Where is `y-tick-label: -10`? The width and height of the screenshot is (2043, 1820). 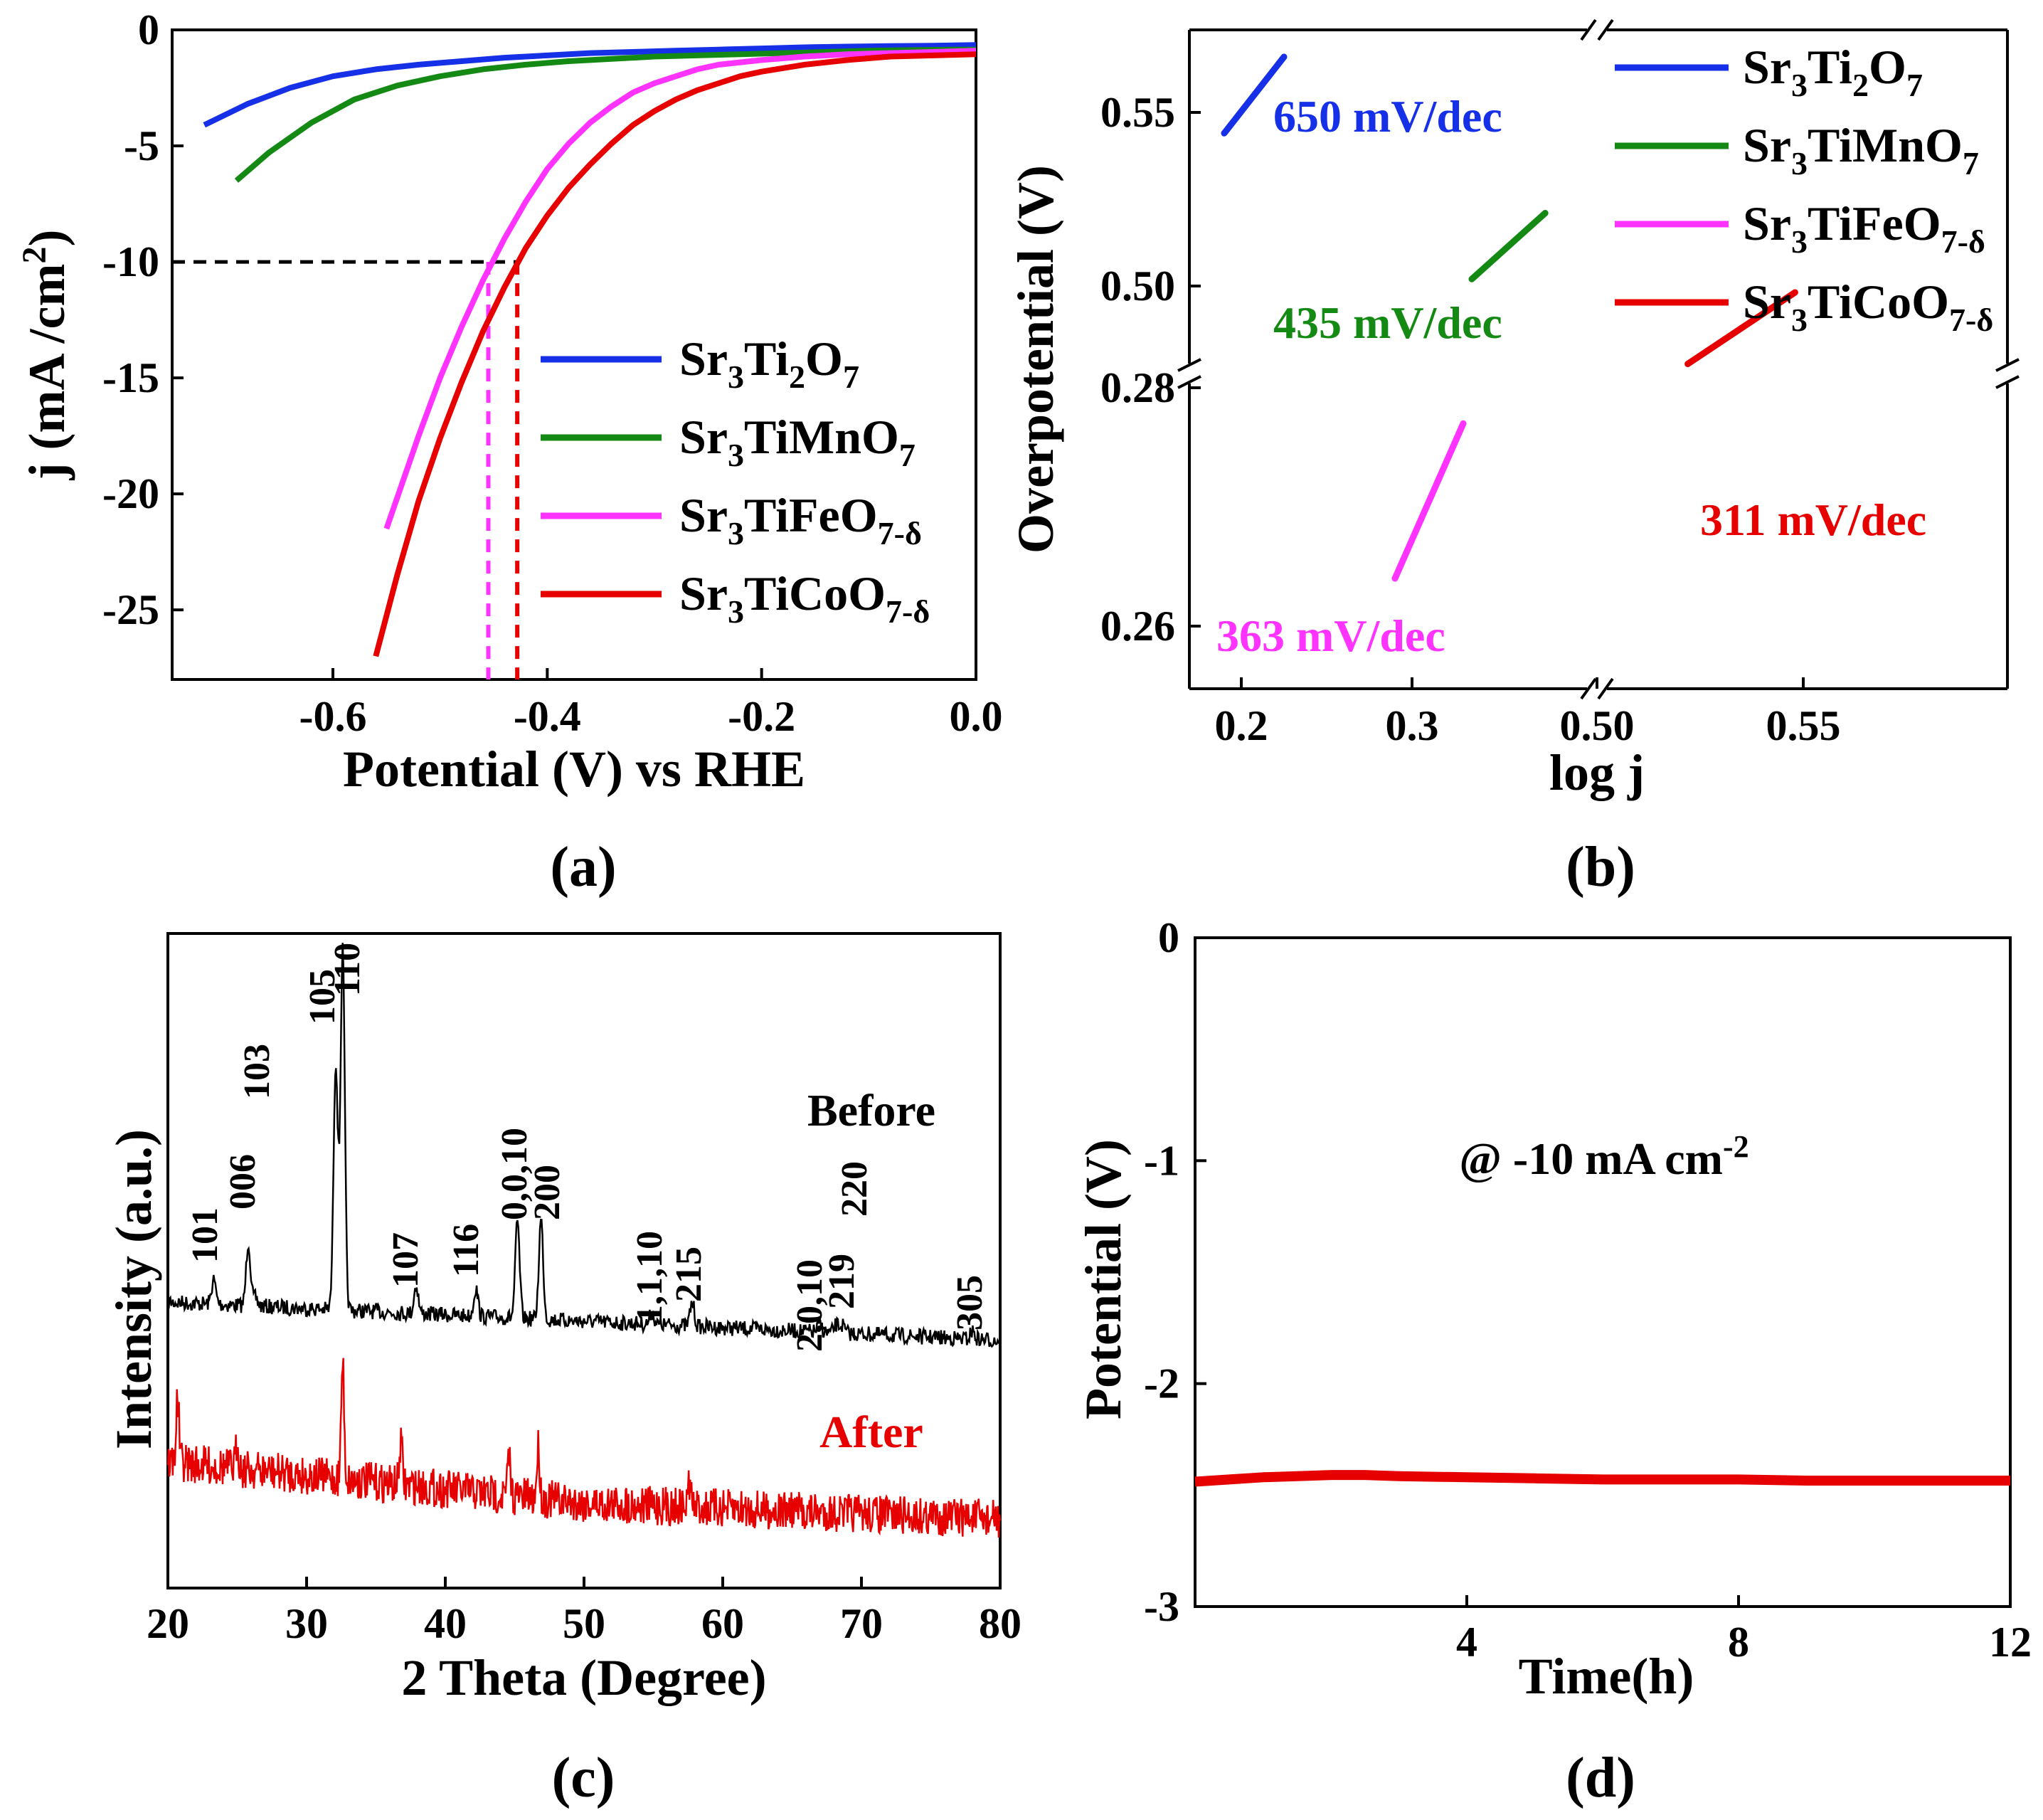
y-tick-label: -10 is located at coordinates (130, 261).